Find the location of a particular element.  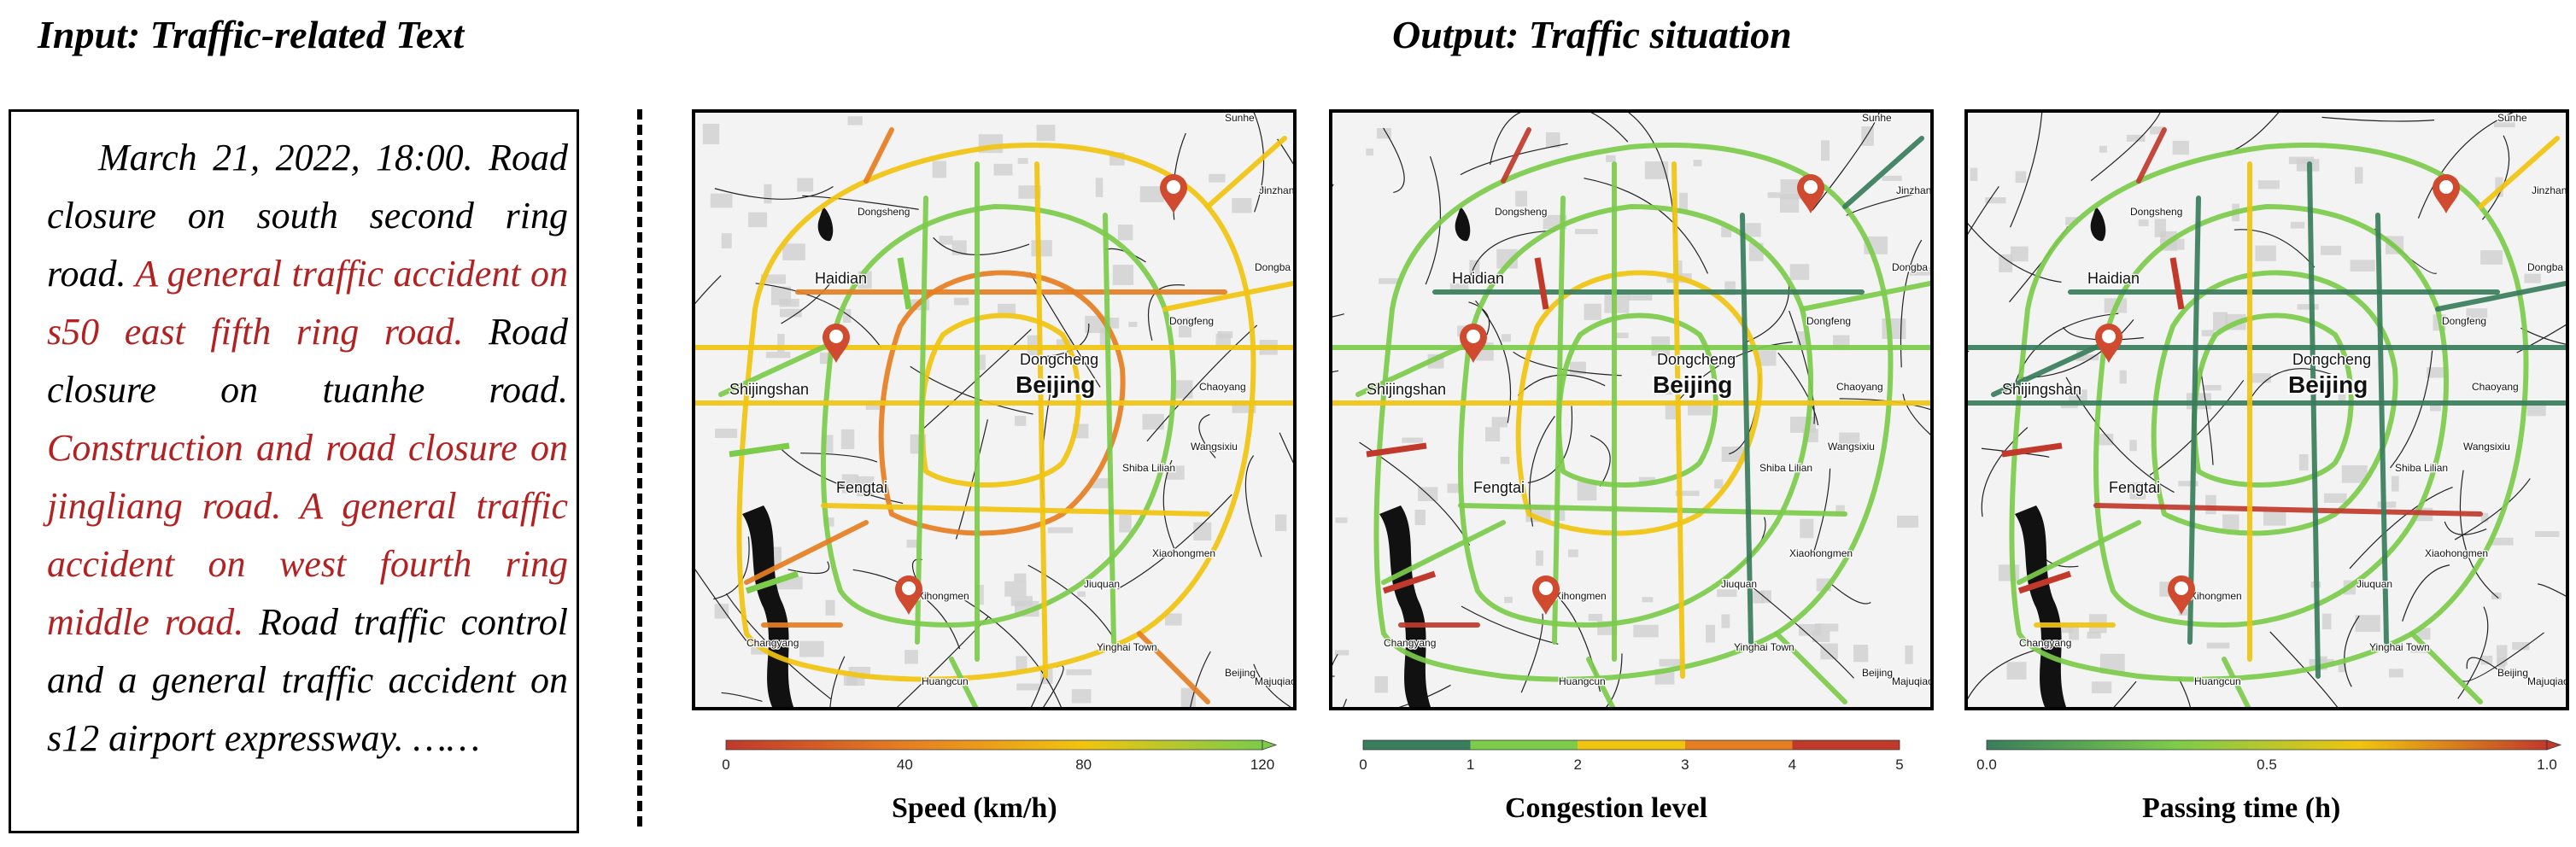

passing-time-colorbar-label: Passing time (h) is located at coordinates (2241, 808).